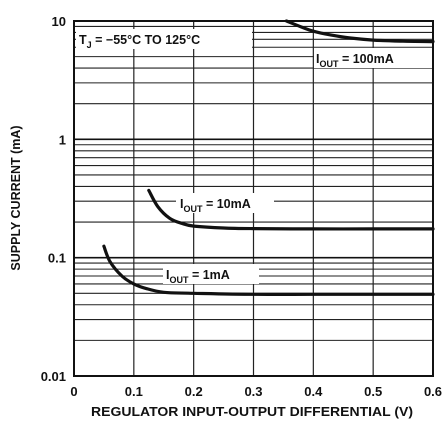  What do you see at coordinates (134, 391) in the screenshot?
I see `x-tick-label: 0.1` at bounding box center [134, 391].